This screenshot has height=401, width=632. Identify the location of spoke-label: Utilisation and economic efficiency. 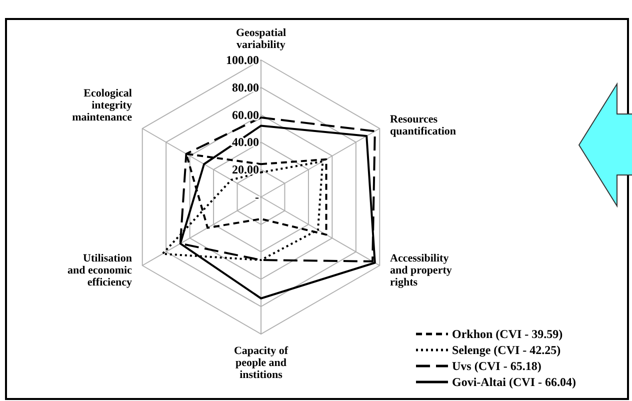
(99, 270).